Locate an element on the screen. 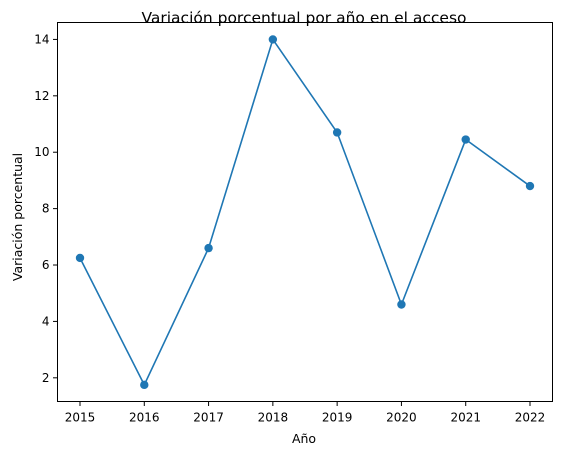 This screenshot has height=455, width=563. y-tick-label: 6 is located at coordinates (46, 265).